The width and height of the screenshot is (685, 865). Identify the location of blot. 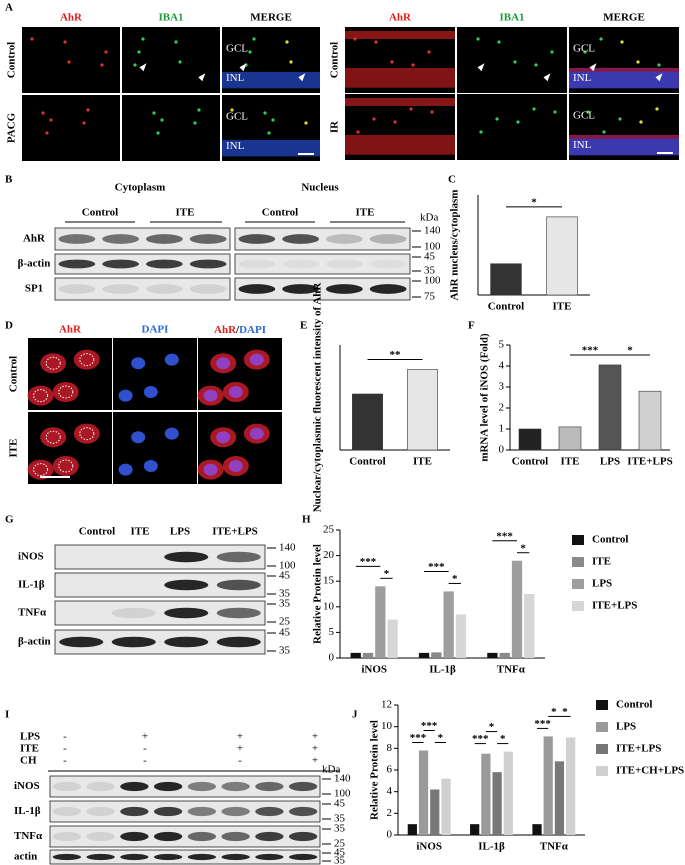
(322, 239).